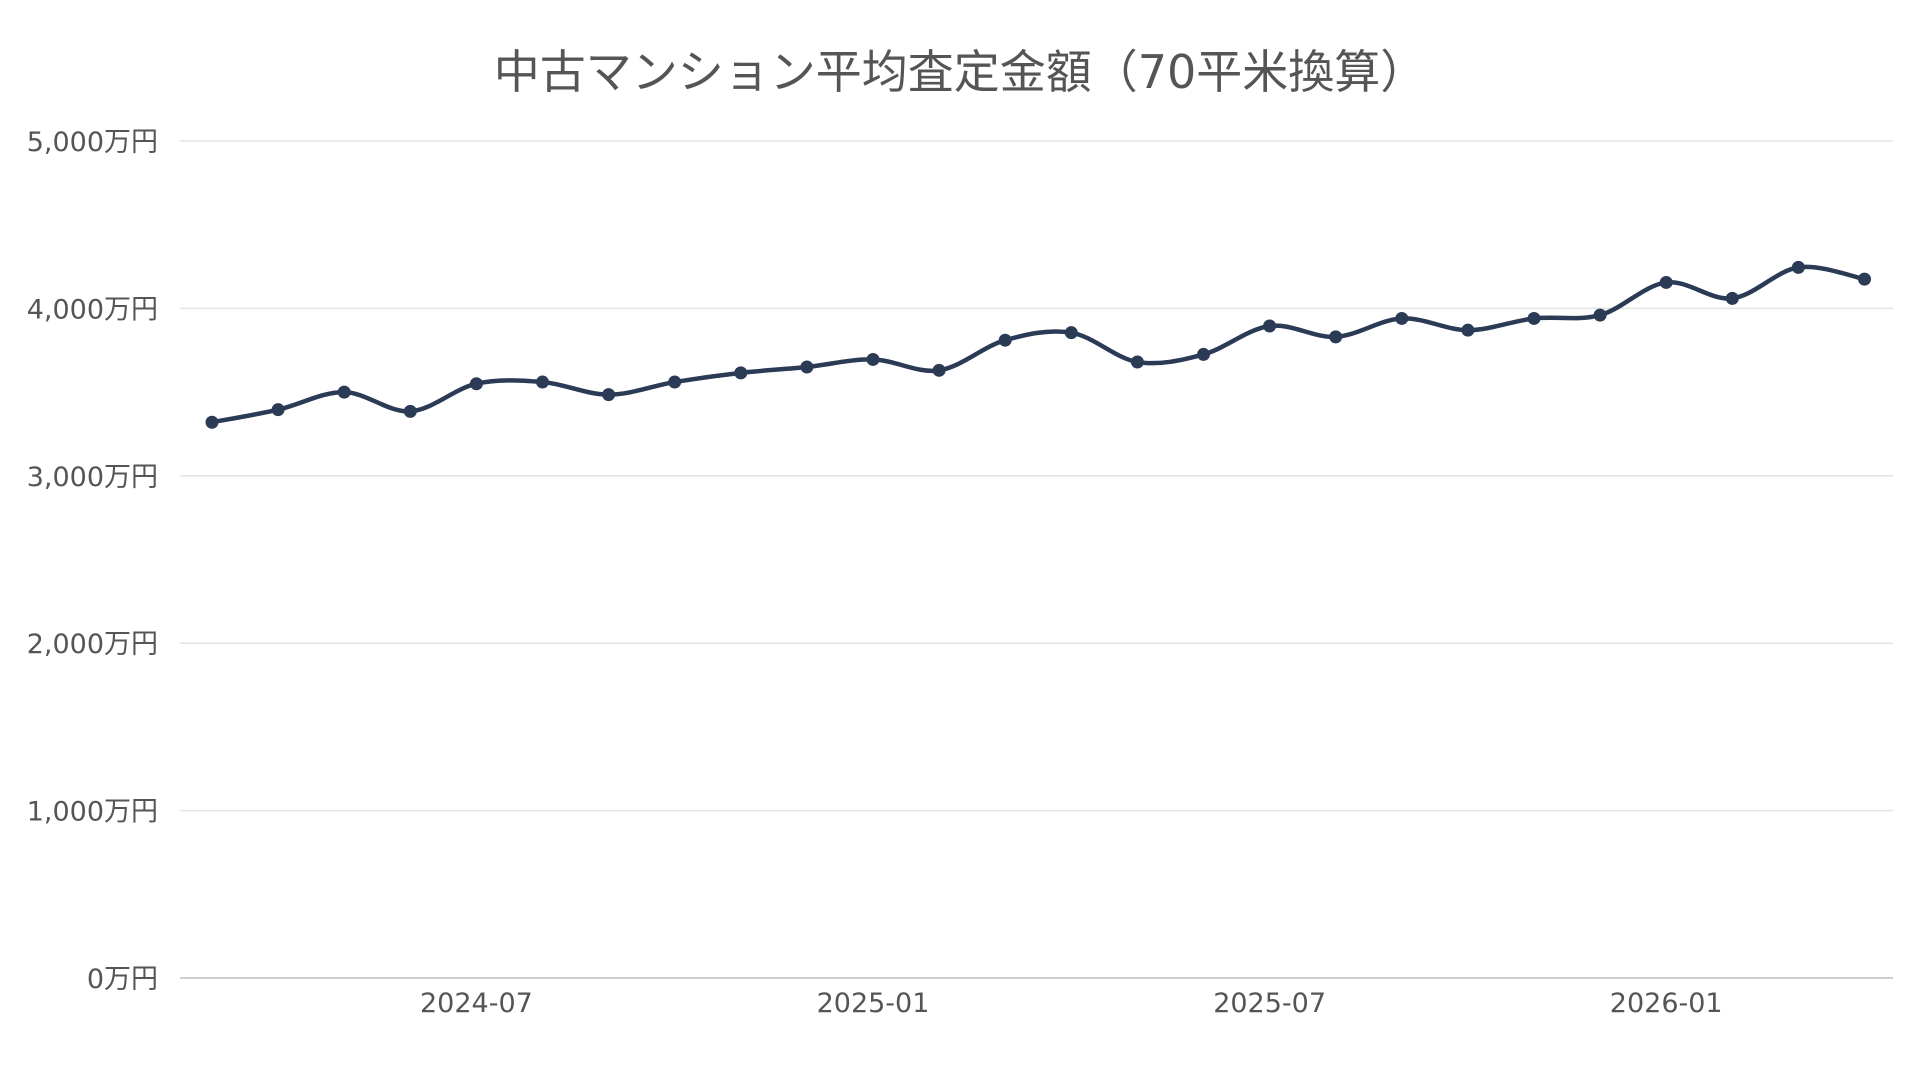 The height and width of the screenshot is (1080, 1920). I want to click on x-tick-label: 2025-07, so click(1269, 1003).